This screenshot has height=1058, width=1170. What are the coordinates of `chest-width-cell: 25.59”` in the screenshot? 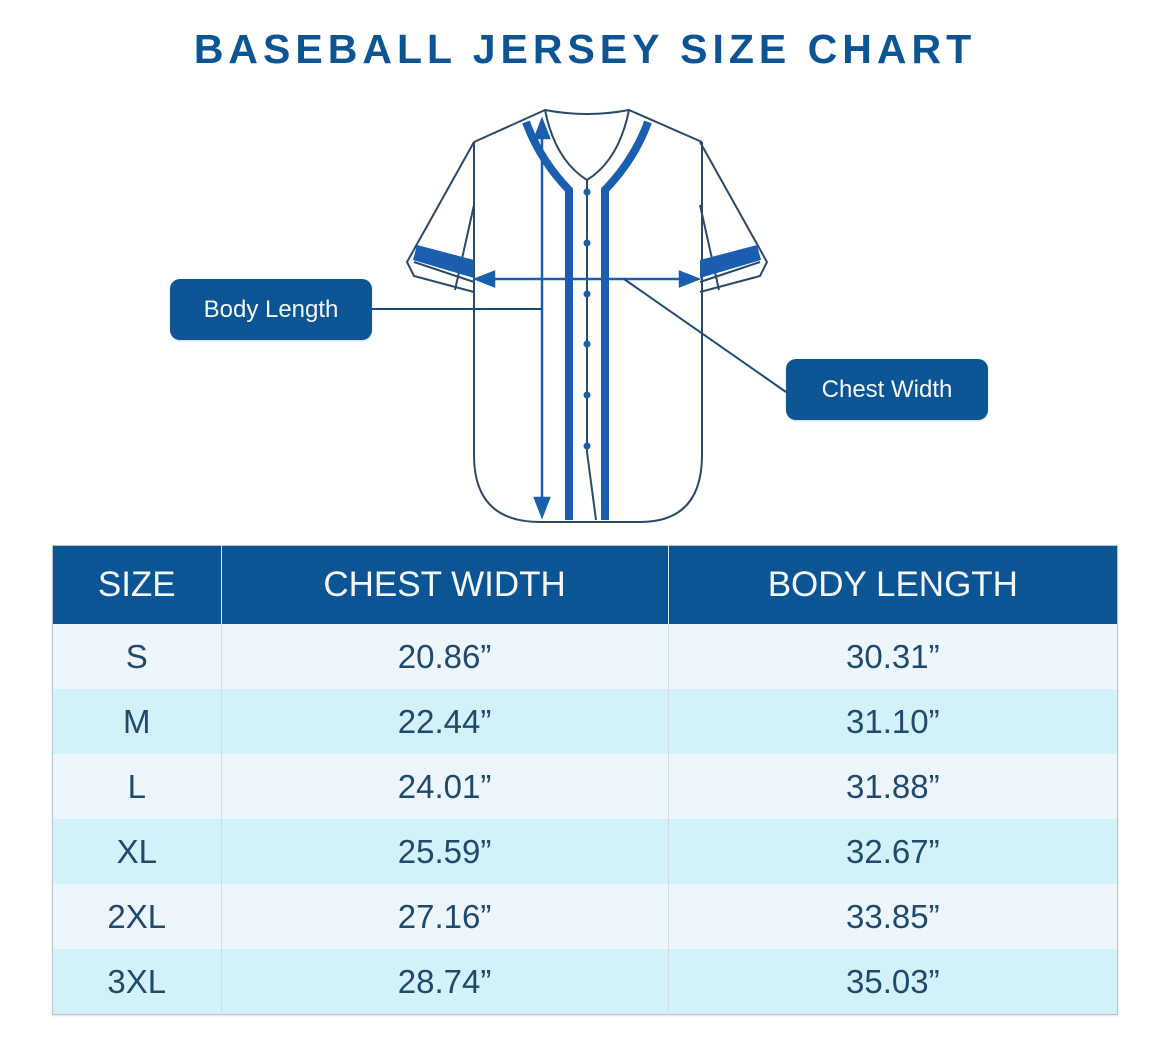 It's located at (445, 851).